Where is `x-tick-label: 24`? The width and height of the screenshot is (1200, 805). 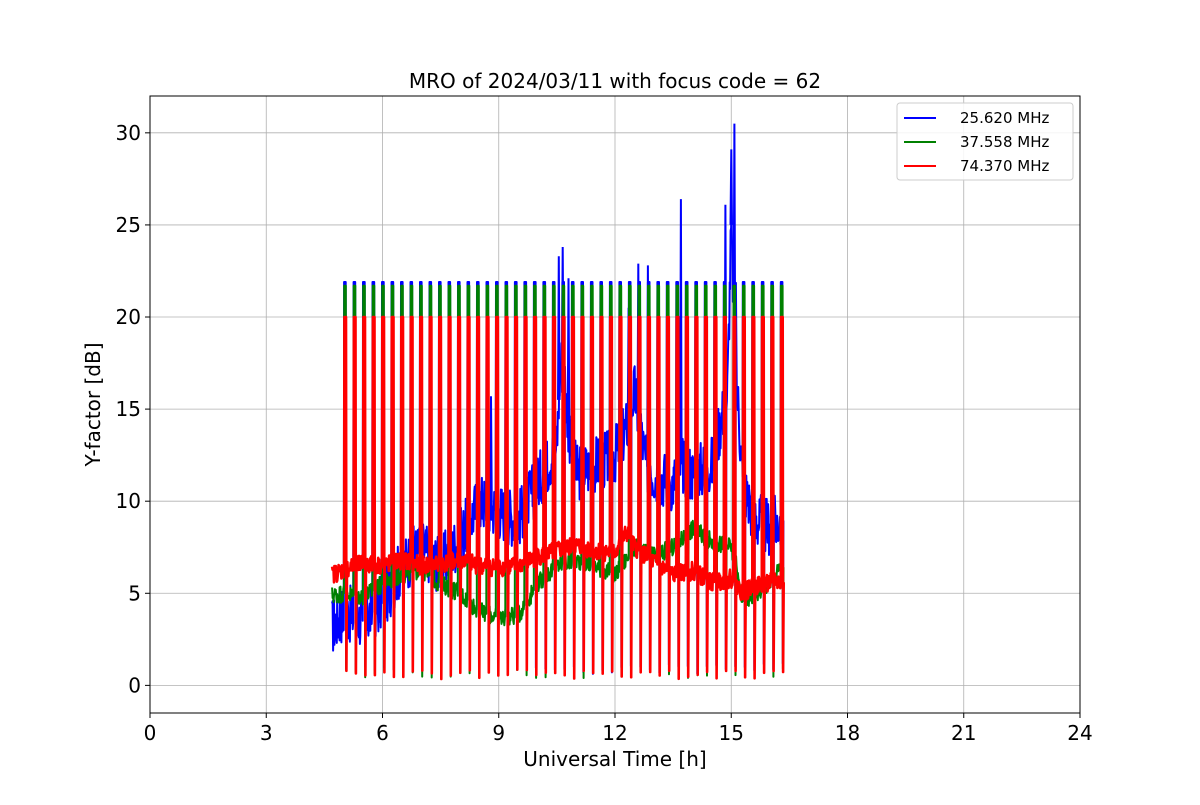
x-tick-label: 24 is located at coordinates (1079, 733).